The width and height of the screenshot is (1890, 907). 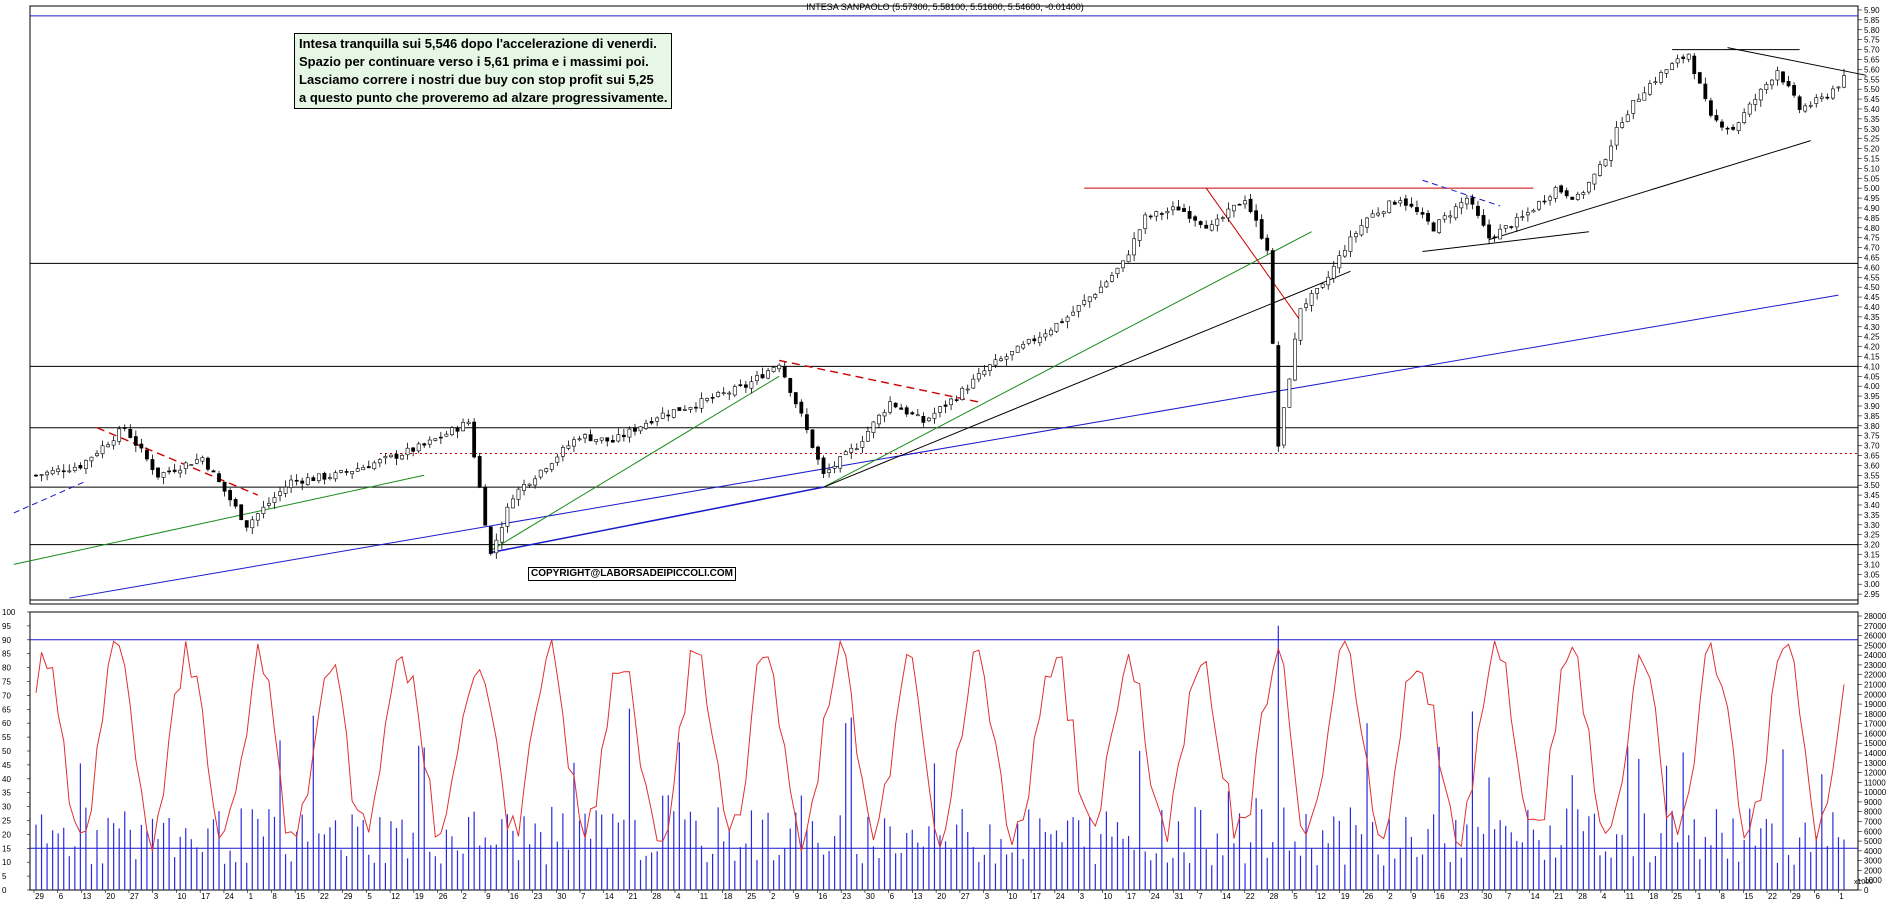 What do you see at coordinates (846, 896) in the screenshot?
I see `date-tick-label: 23` at bounding box center [846, 896].